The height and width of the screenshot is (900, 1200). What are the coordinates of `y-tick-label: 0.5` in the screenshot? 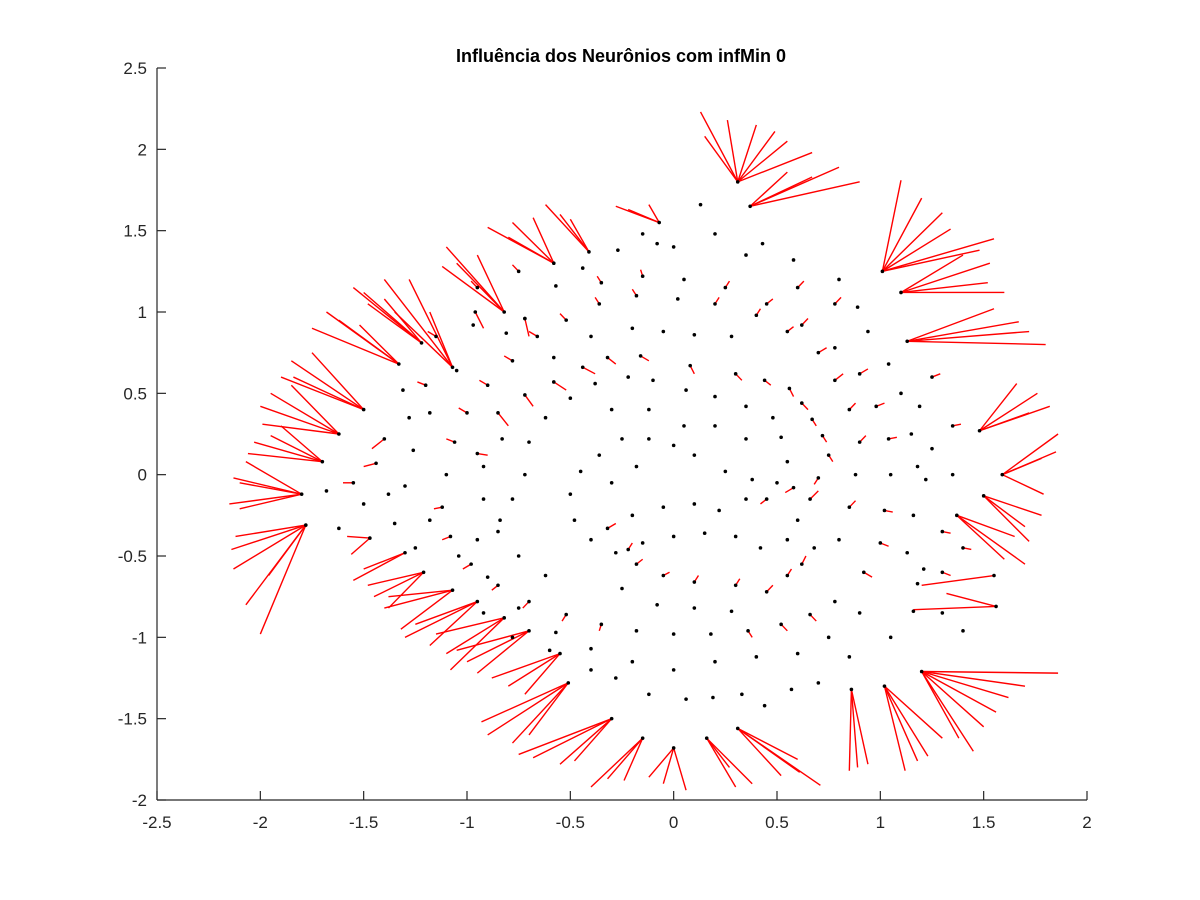 It's located at (135, 393).